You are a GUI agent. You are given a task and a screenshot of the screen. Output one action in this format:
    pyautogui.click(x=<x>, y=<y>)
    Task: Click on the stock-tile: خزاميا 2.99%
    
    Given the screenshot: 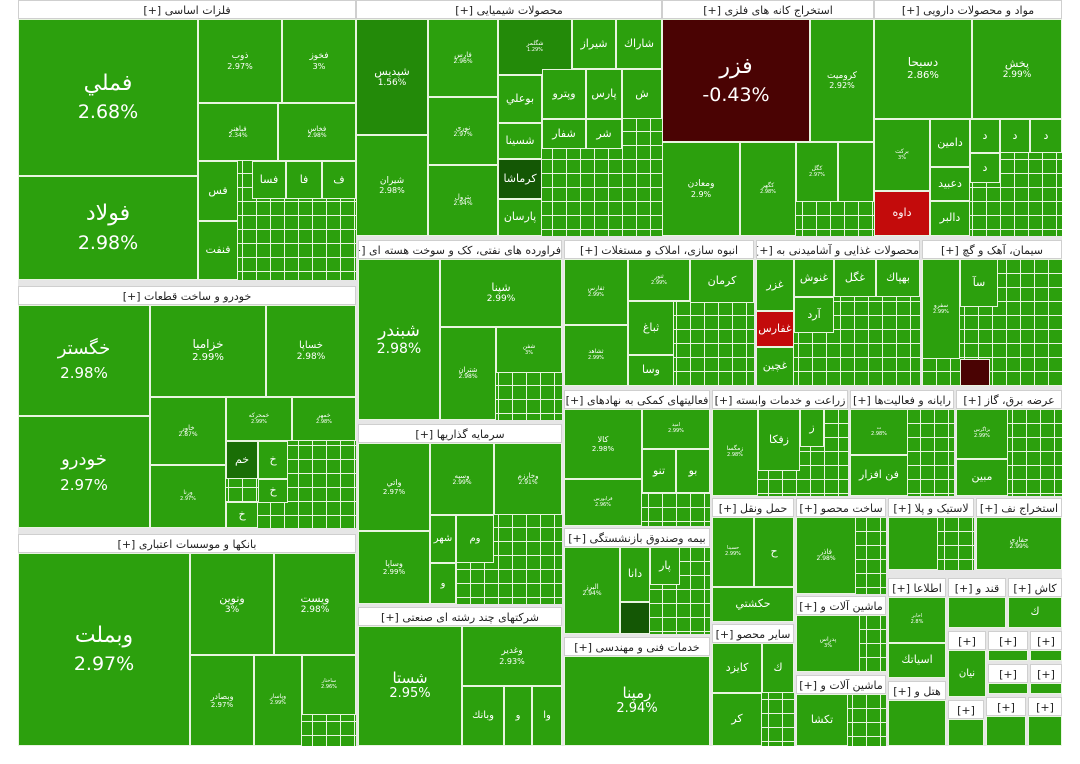 What is the action you would take?
    pyautogui.click(x=208, y=351)
    